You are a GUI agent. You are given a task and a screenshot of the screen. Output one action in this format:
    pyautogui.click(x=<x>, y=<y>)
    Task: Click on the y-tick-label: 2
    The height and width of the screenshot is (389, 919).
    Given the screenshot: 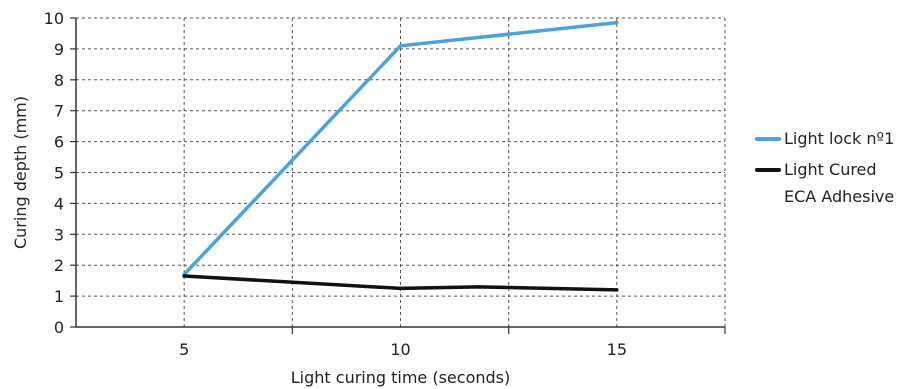 What is the action you would take?
    pyautogui.click(x=59, y=265)
    